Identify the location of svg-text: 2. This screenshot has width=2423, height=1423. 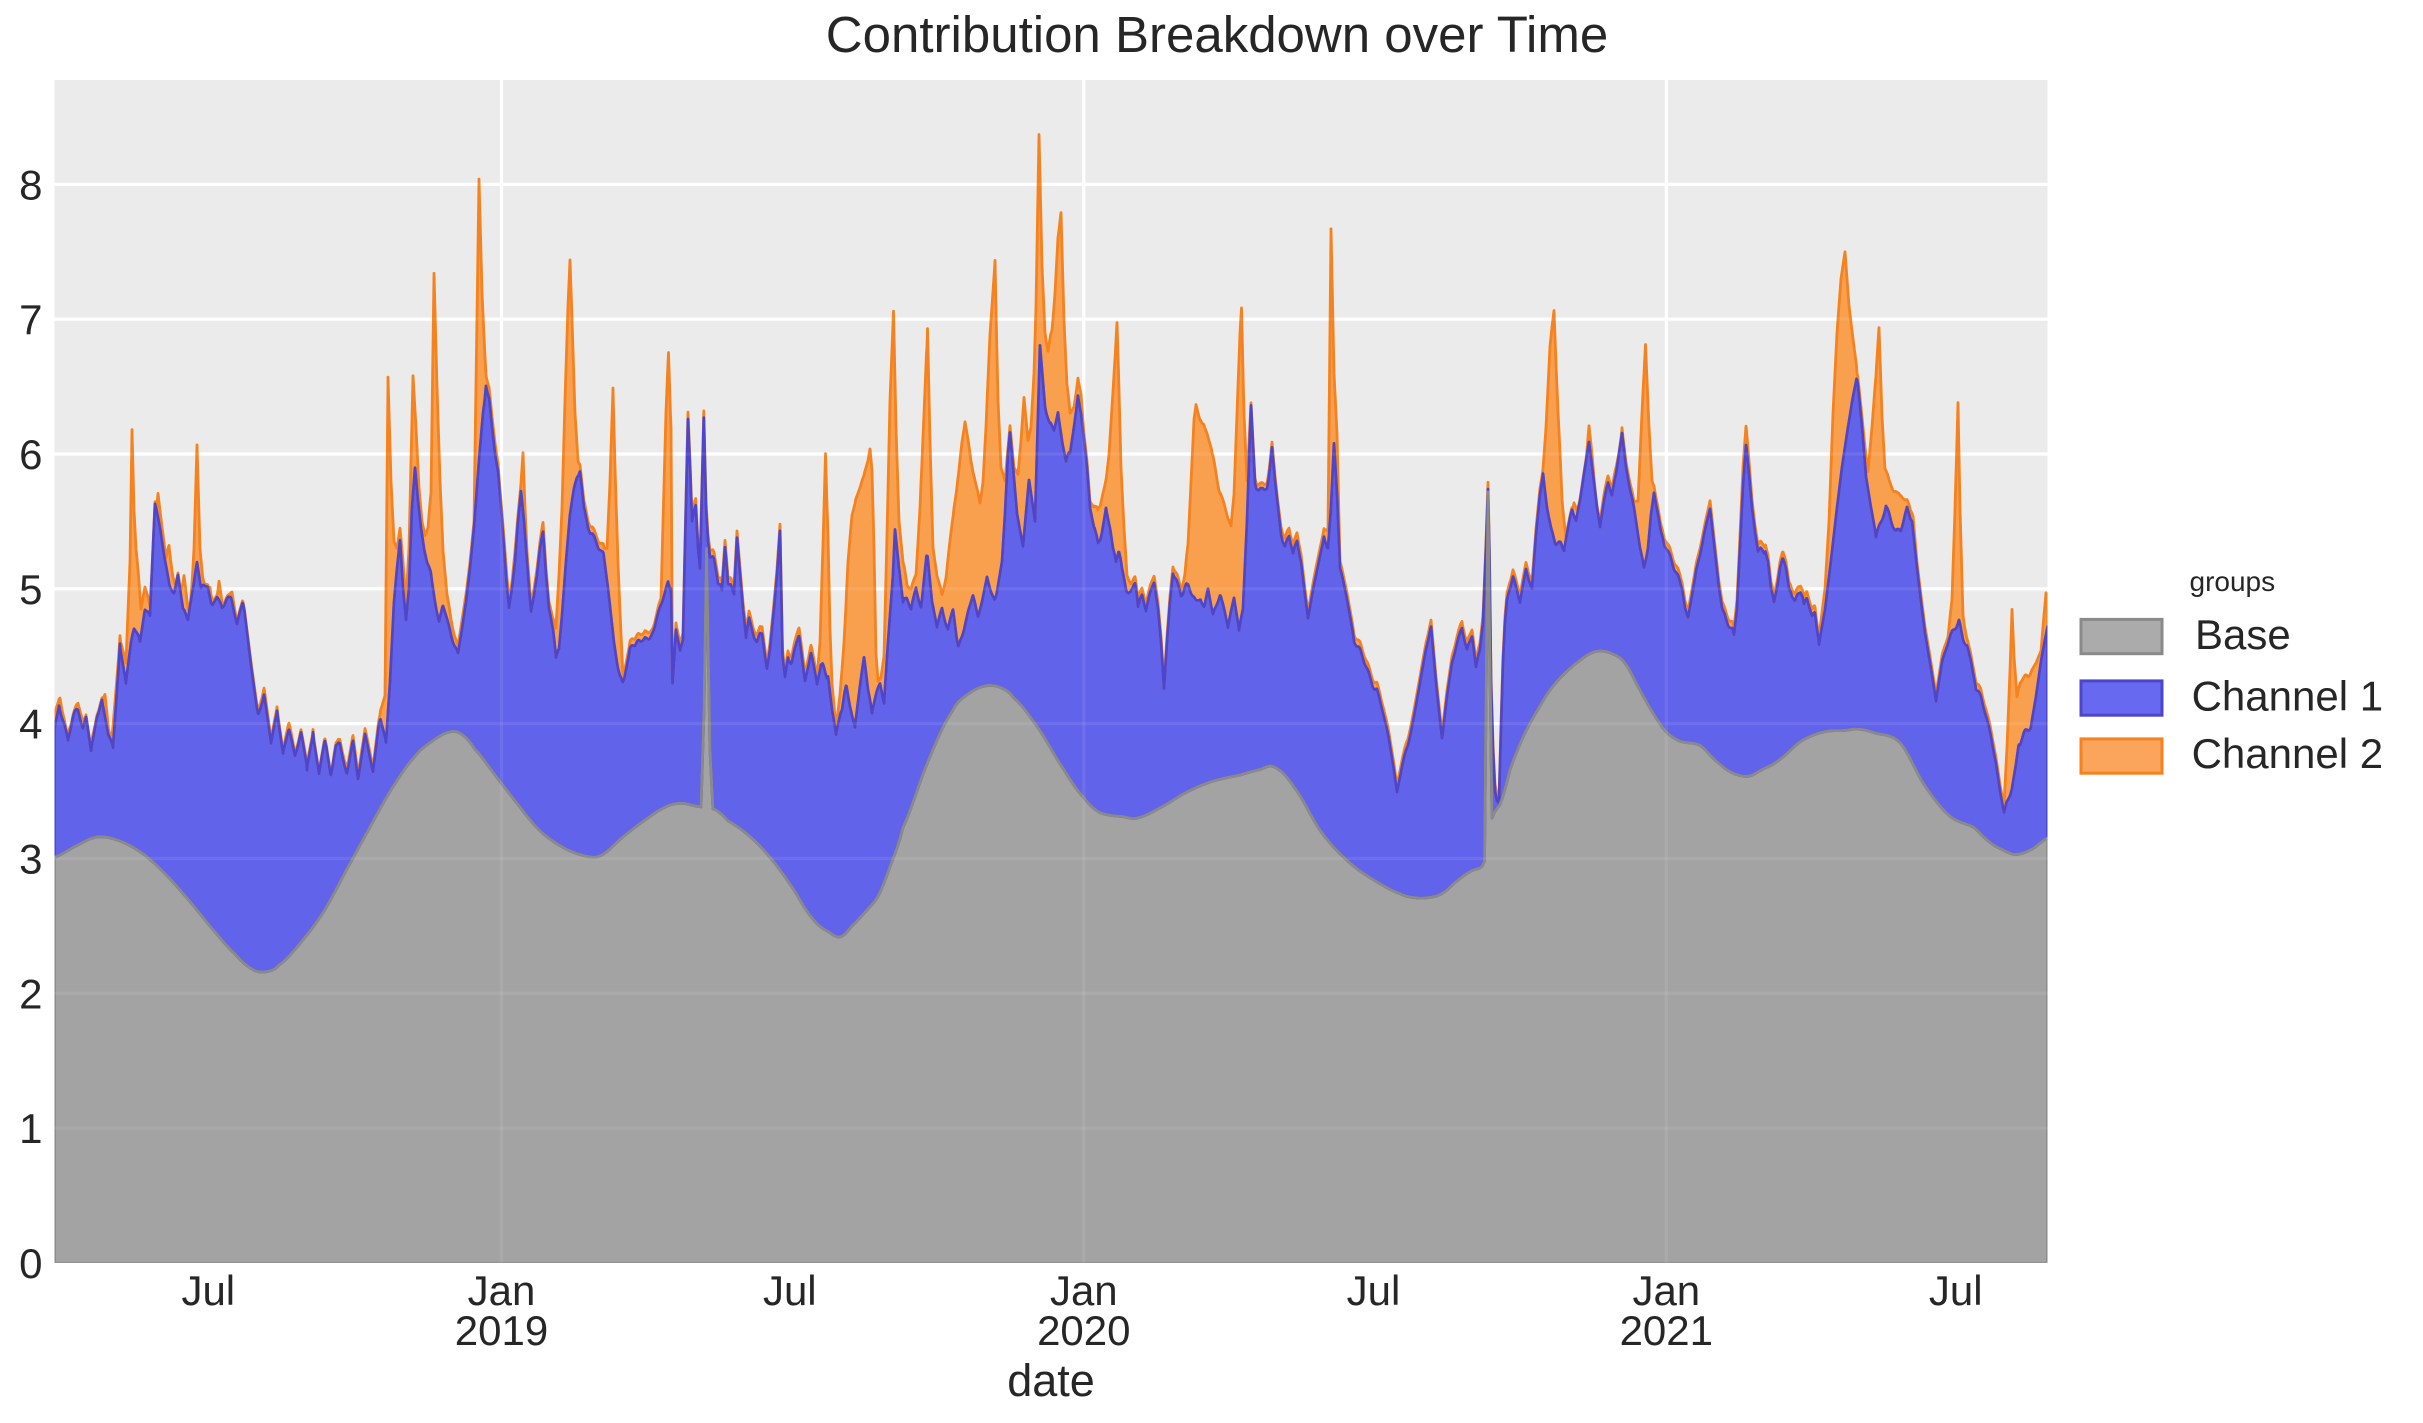
(30, 993).